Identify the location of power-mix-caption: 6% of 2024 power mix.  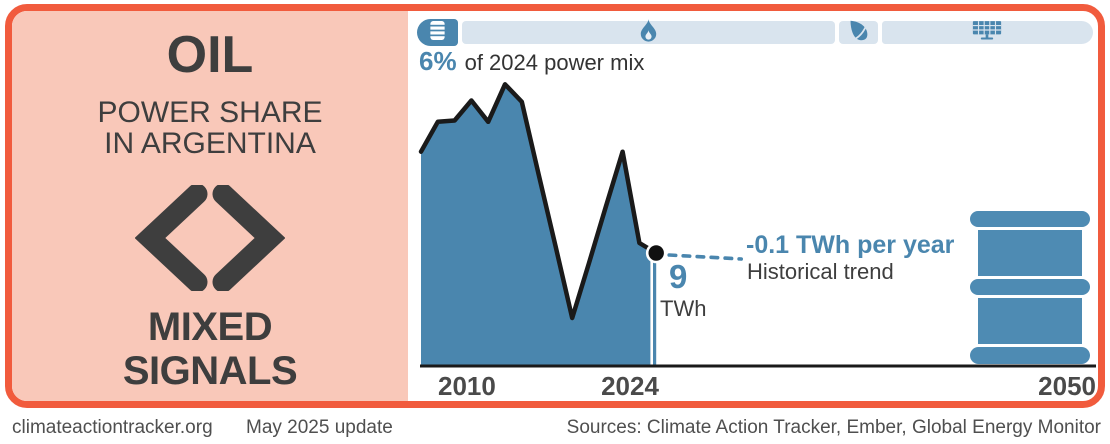
(531, 61).